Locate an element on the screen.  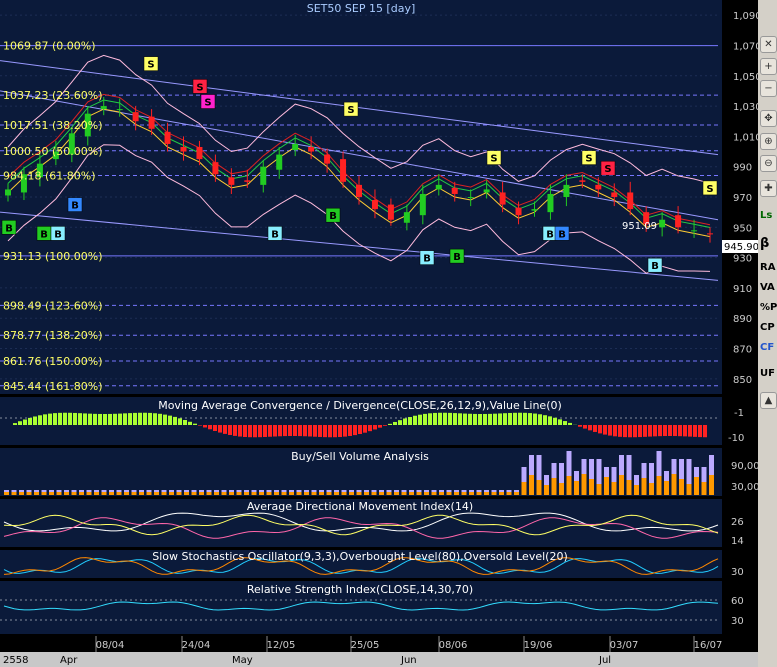
adx-tick-2: 14 is located at coordinates (737, 541).